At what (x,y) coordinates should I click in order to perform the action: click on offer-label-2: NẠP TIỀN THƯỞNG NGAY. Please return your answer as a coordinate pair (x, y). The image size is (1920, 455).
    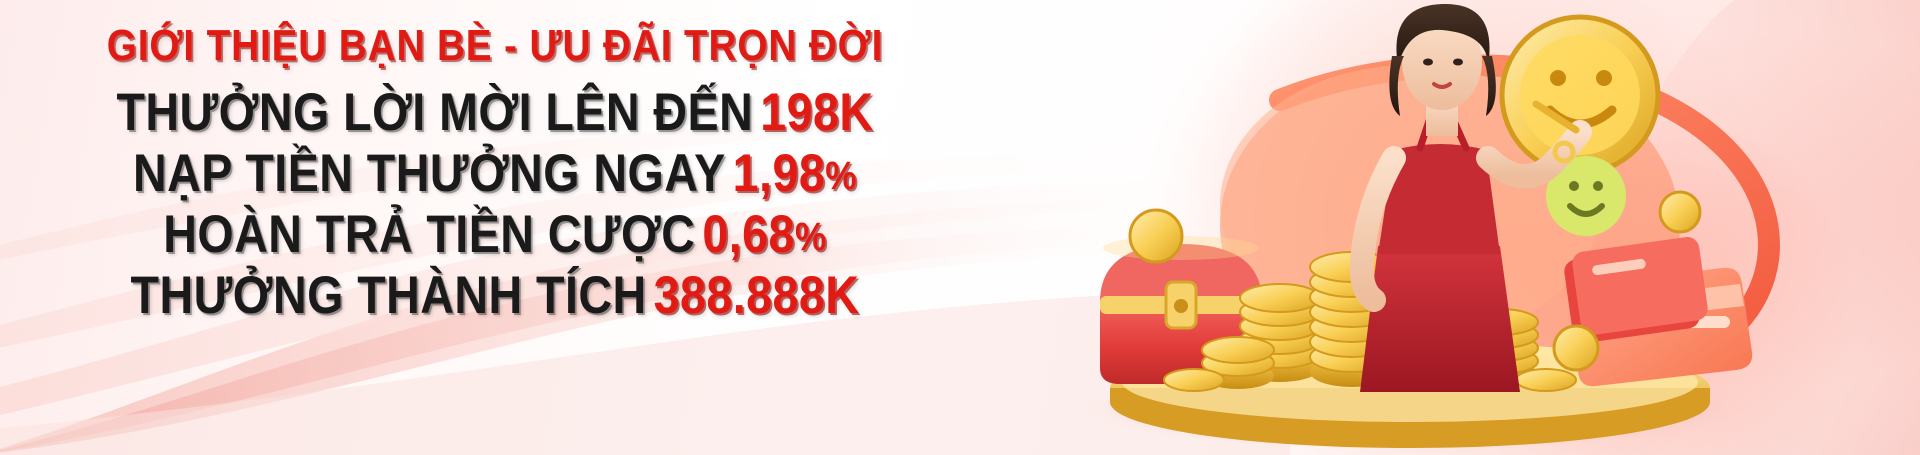
    Looking at the image, I should click on (429, 173).